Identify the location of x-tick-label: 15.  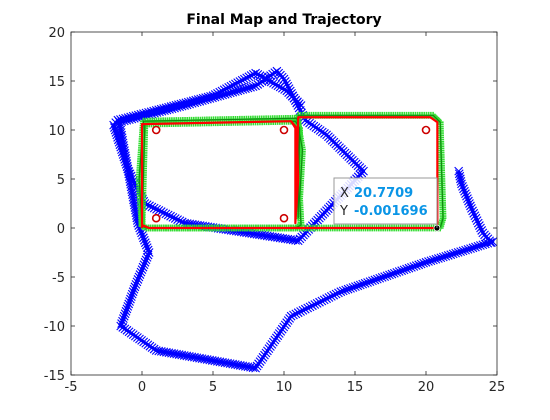
(355, 387).